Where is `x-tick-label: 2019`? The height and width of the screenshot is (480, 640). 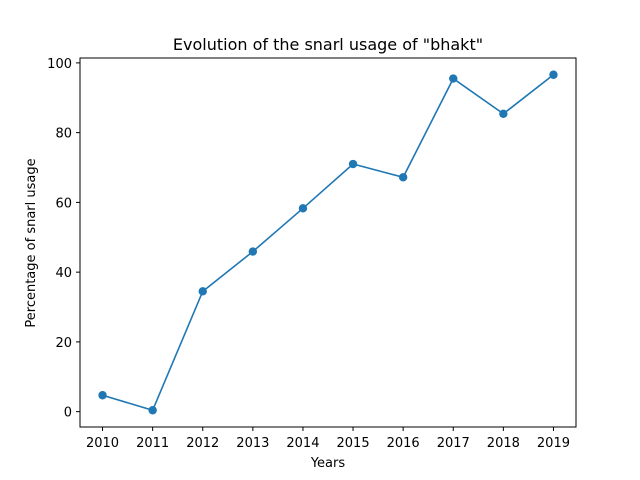 x-tick-label: 2019 is located at coordinates (553, 443).